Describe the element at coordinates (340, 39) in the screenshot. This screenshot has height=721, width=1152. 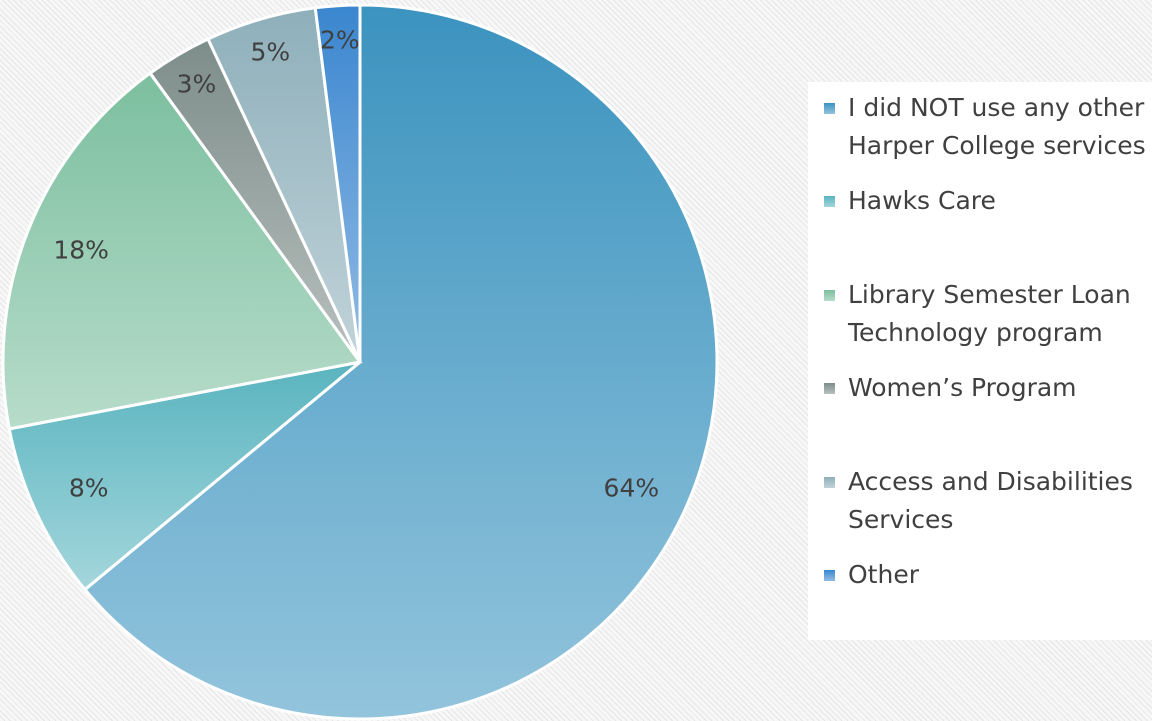
I see `data-label: 2%` at that location.